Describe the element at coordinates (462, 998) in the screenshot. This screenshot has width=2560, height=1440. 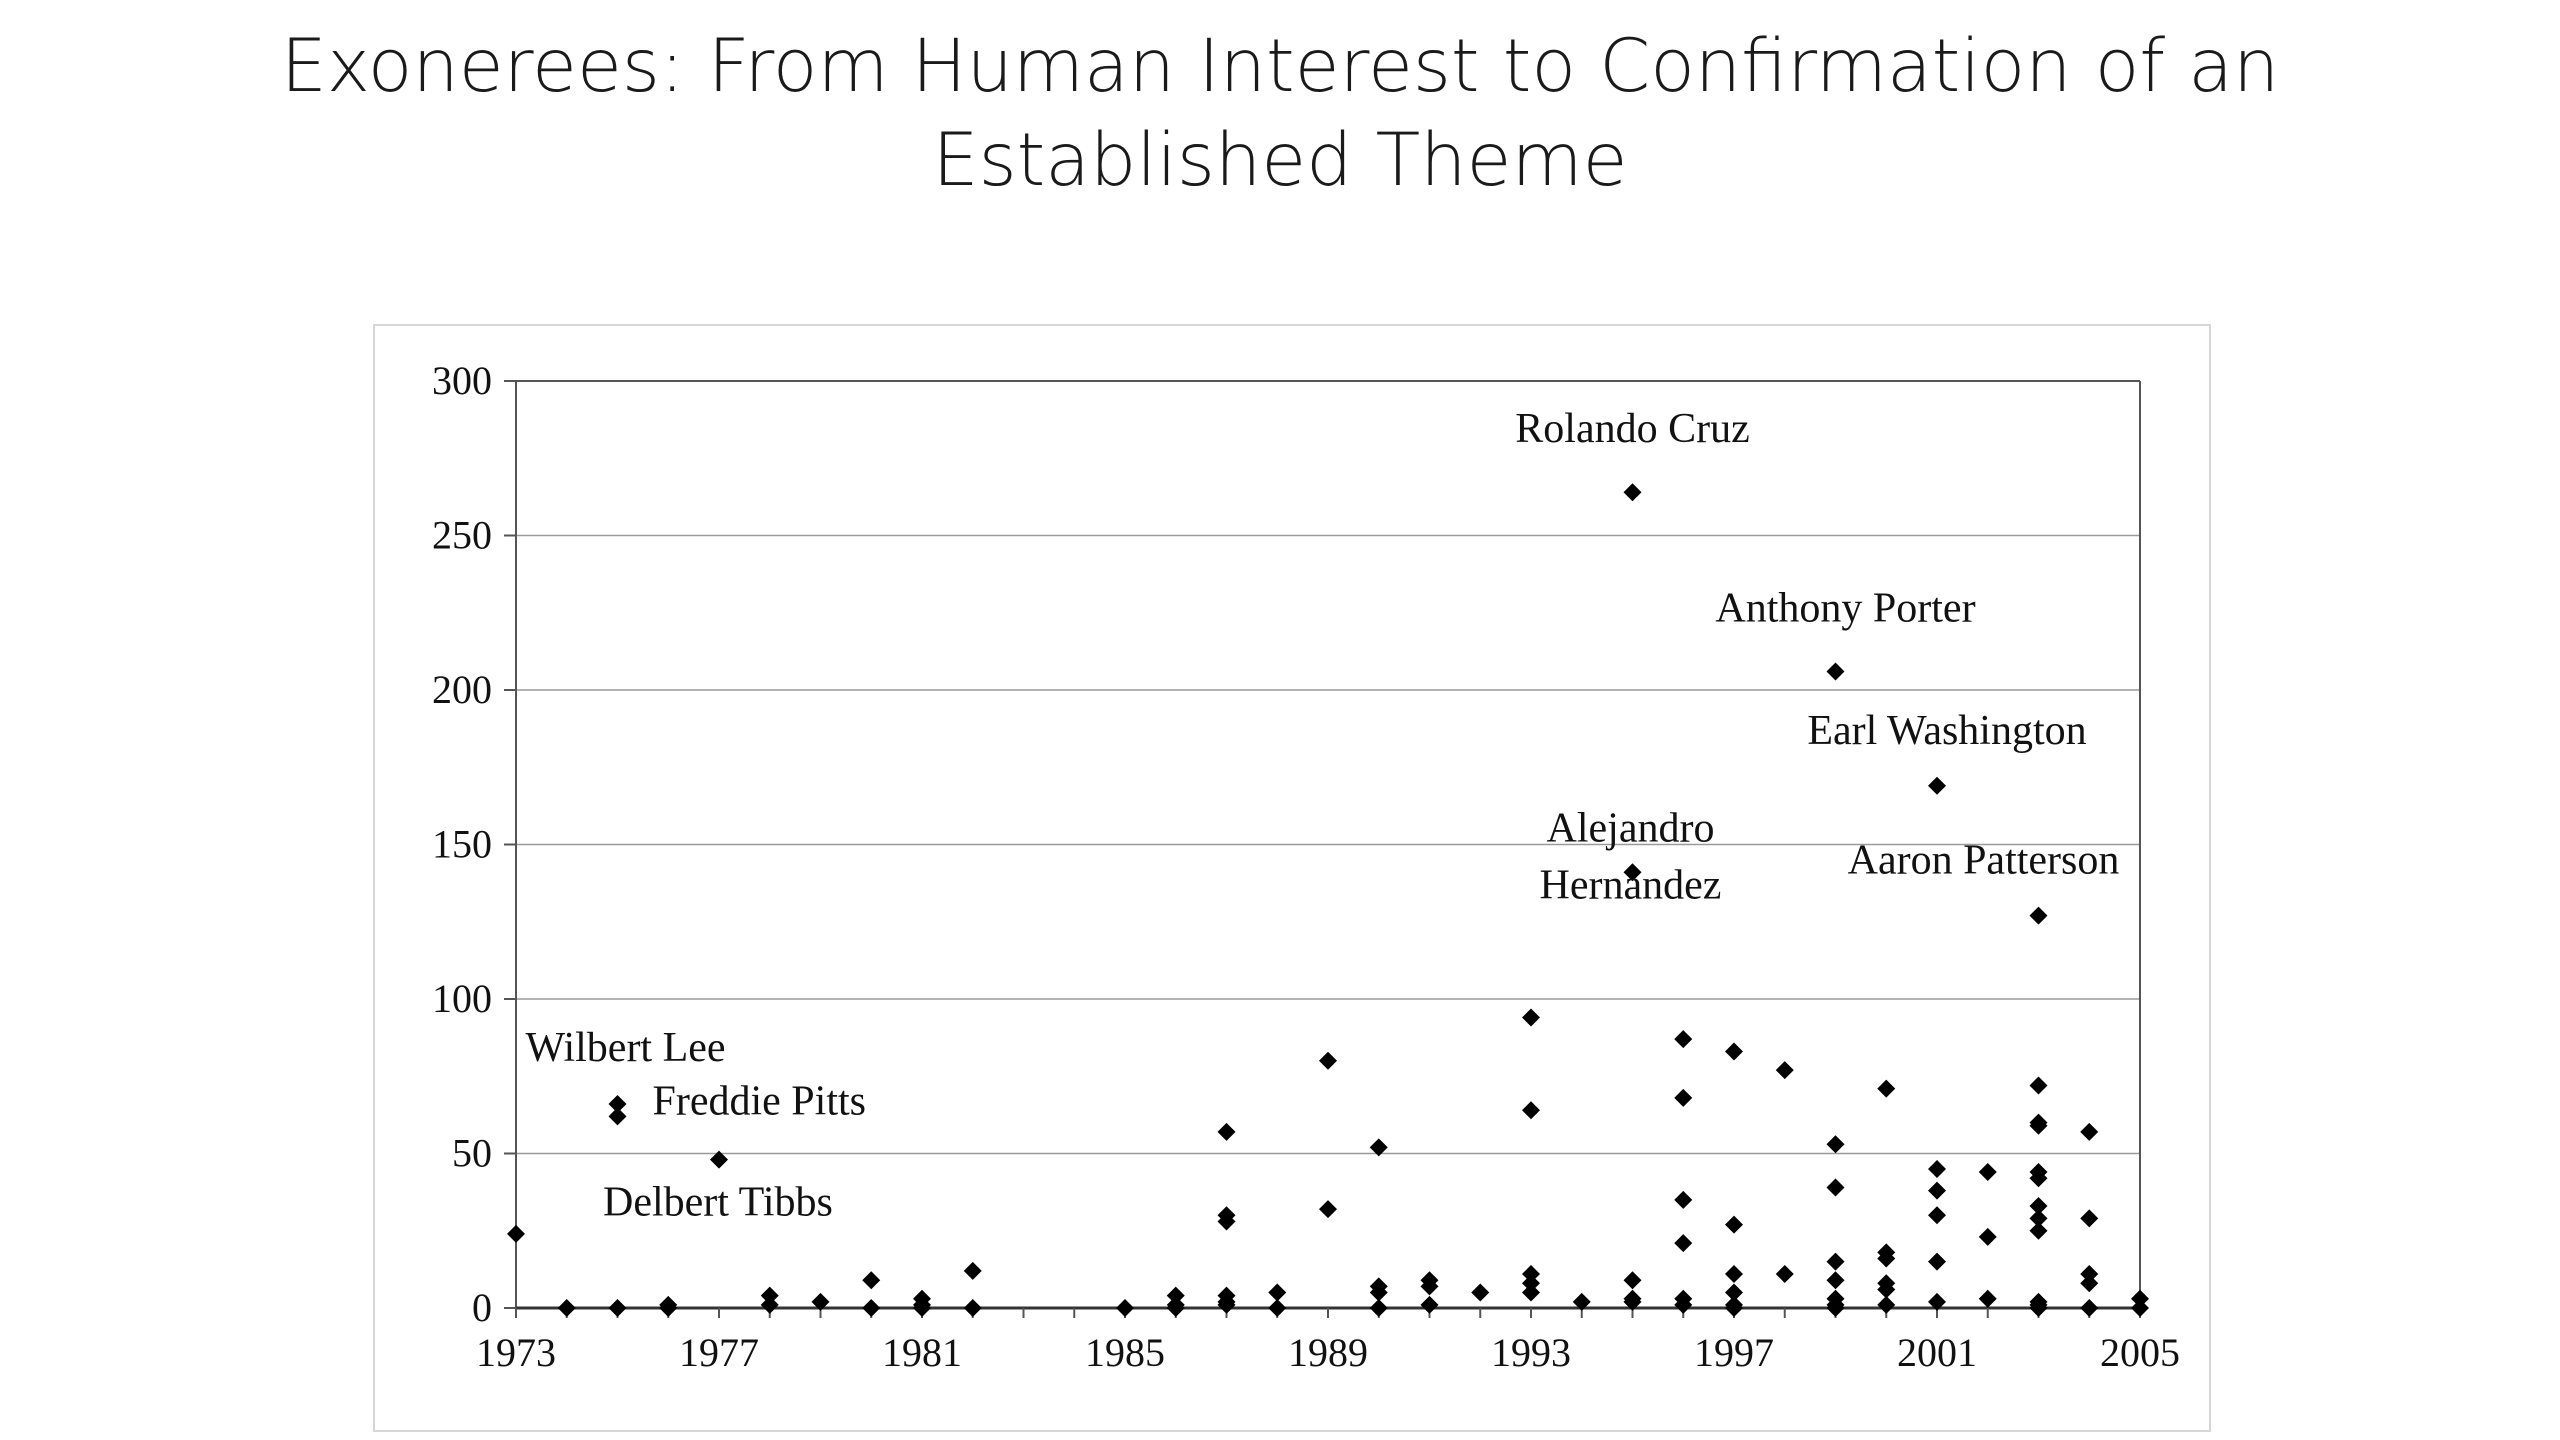
I see `y-tick-label: 100` at that location.